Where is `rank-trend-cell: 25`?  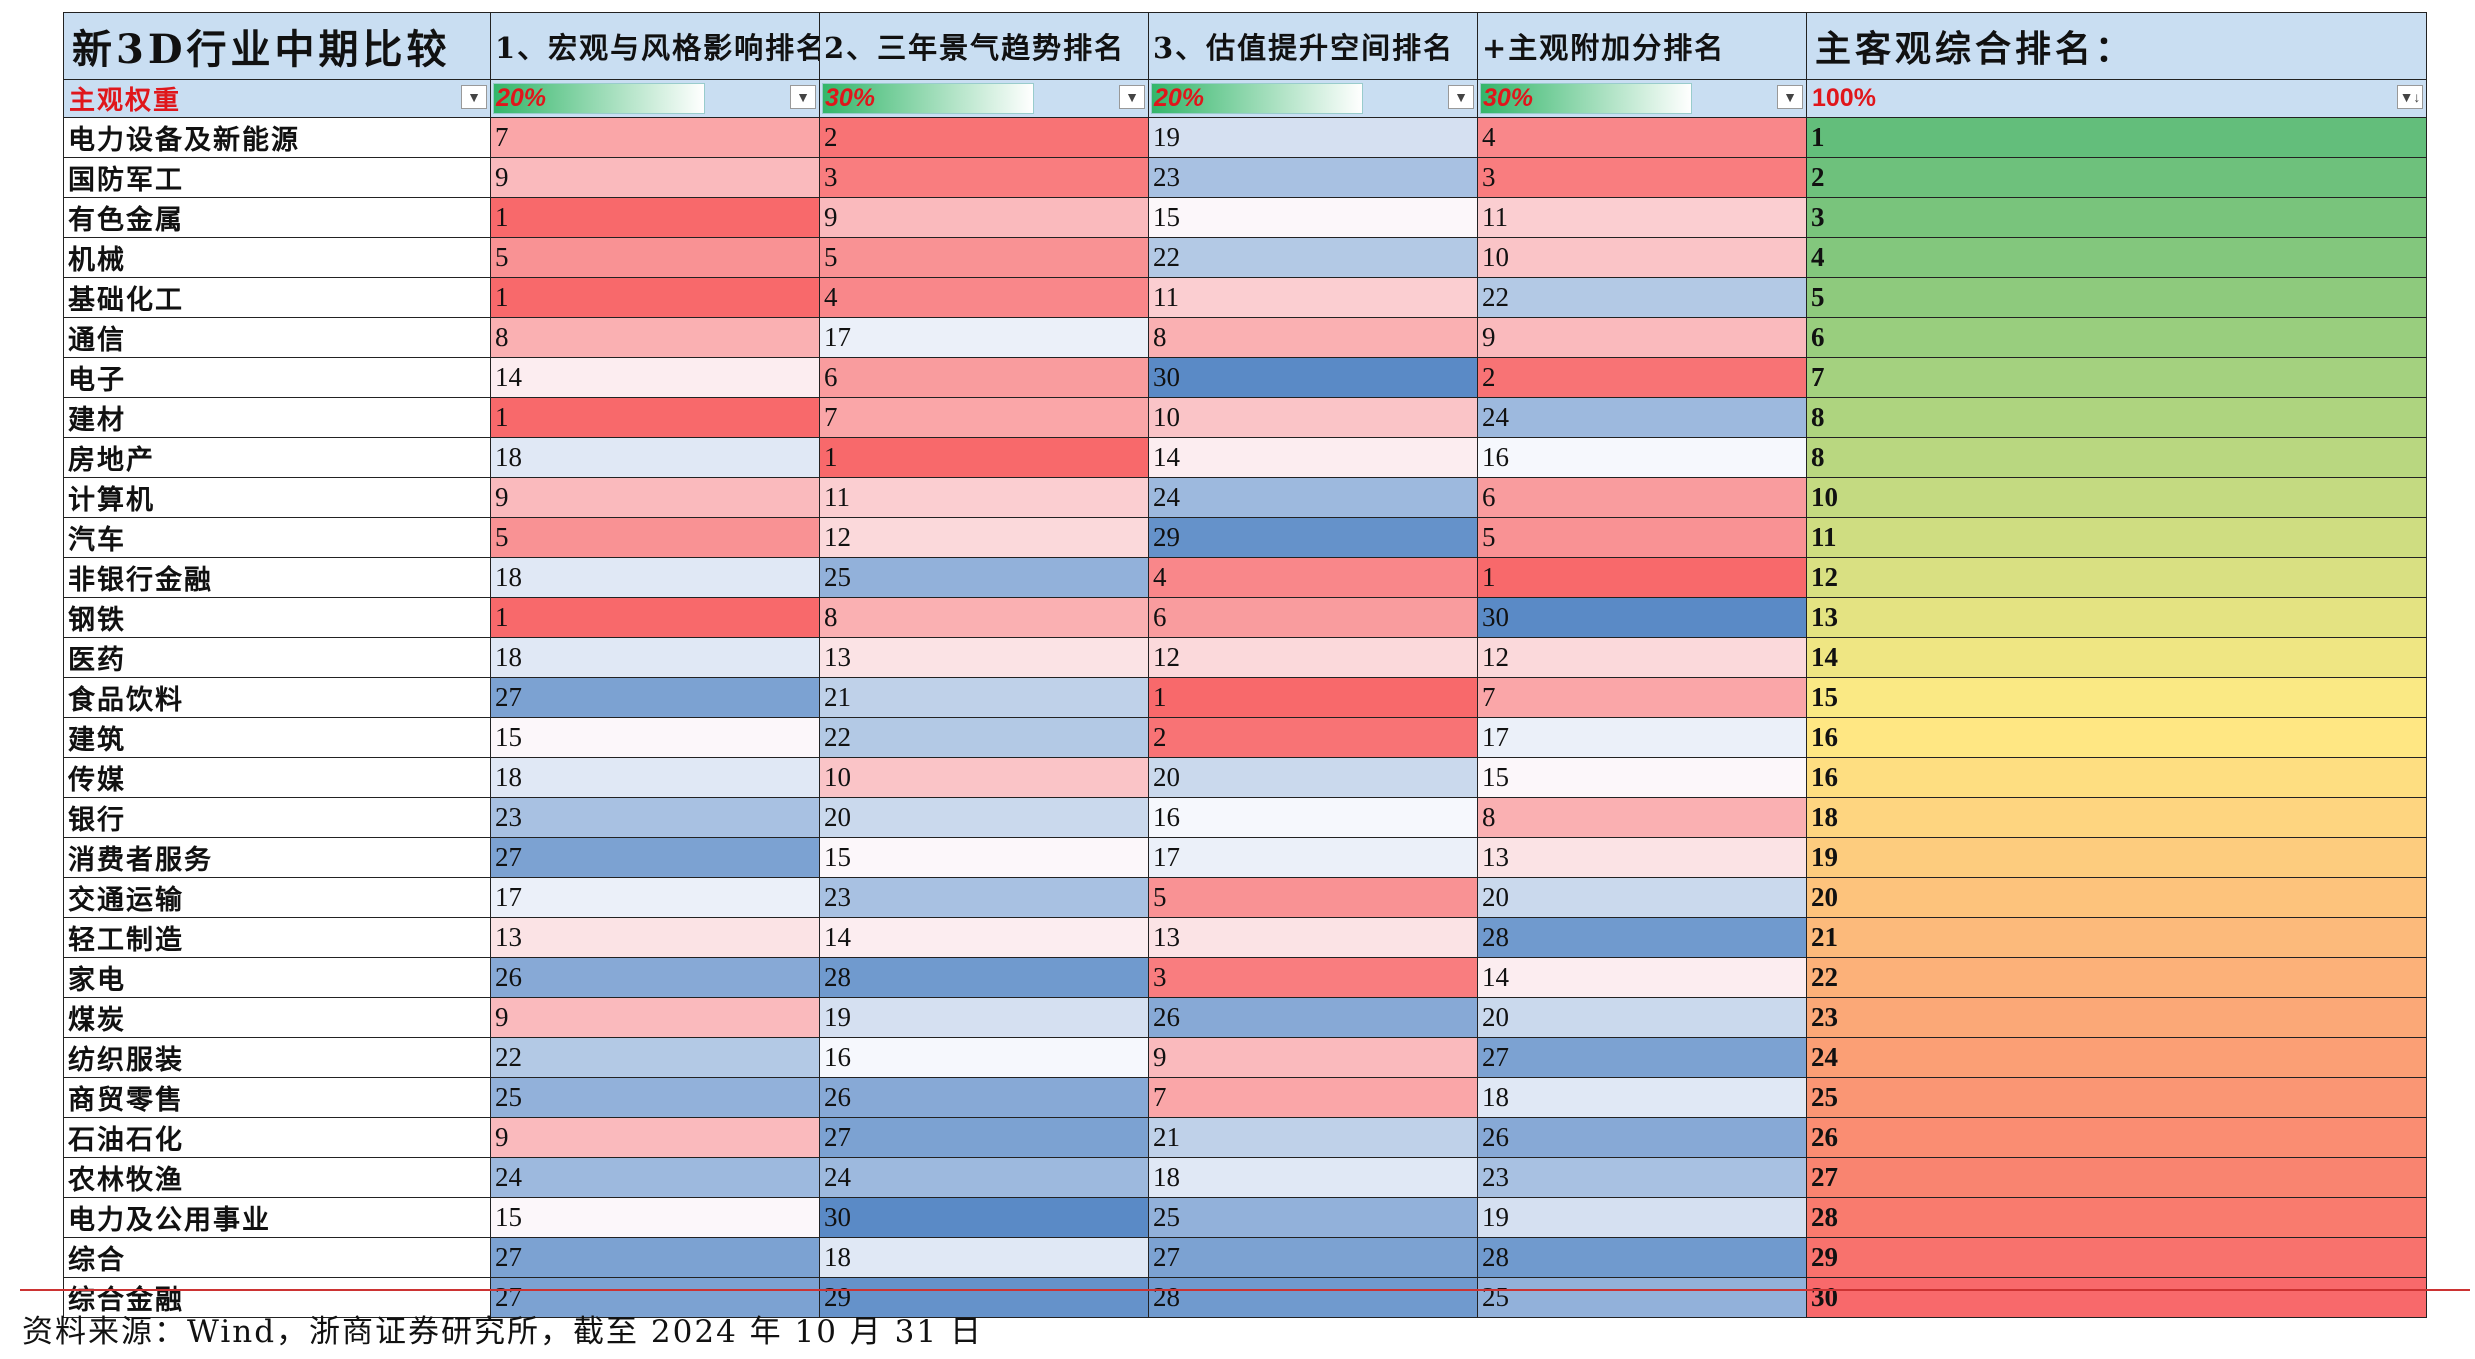
rank-trend-cell: 25 is located at coordinates (984, 577).